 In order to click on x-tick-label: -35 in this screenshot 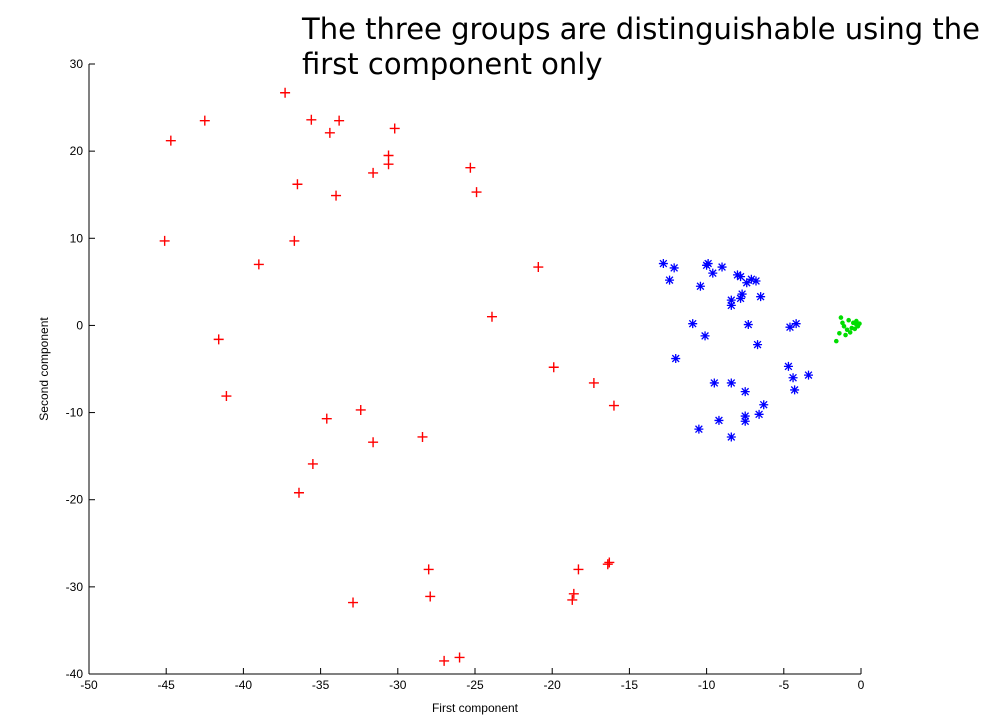, I will do `click(321, 685)`.